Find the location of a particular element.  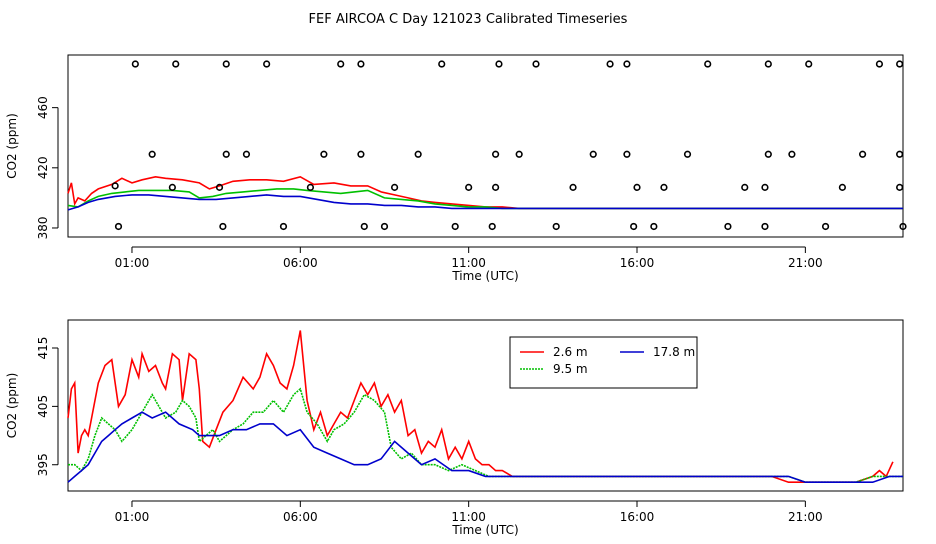

legend-label: 2.6 m is located at coordinates (570, 352).